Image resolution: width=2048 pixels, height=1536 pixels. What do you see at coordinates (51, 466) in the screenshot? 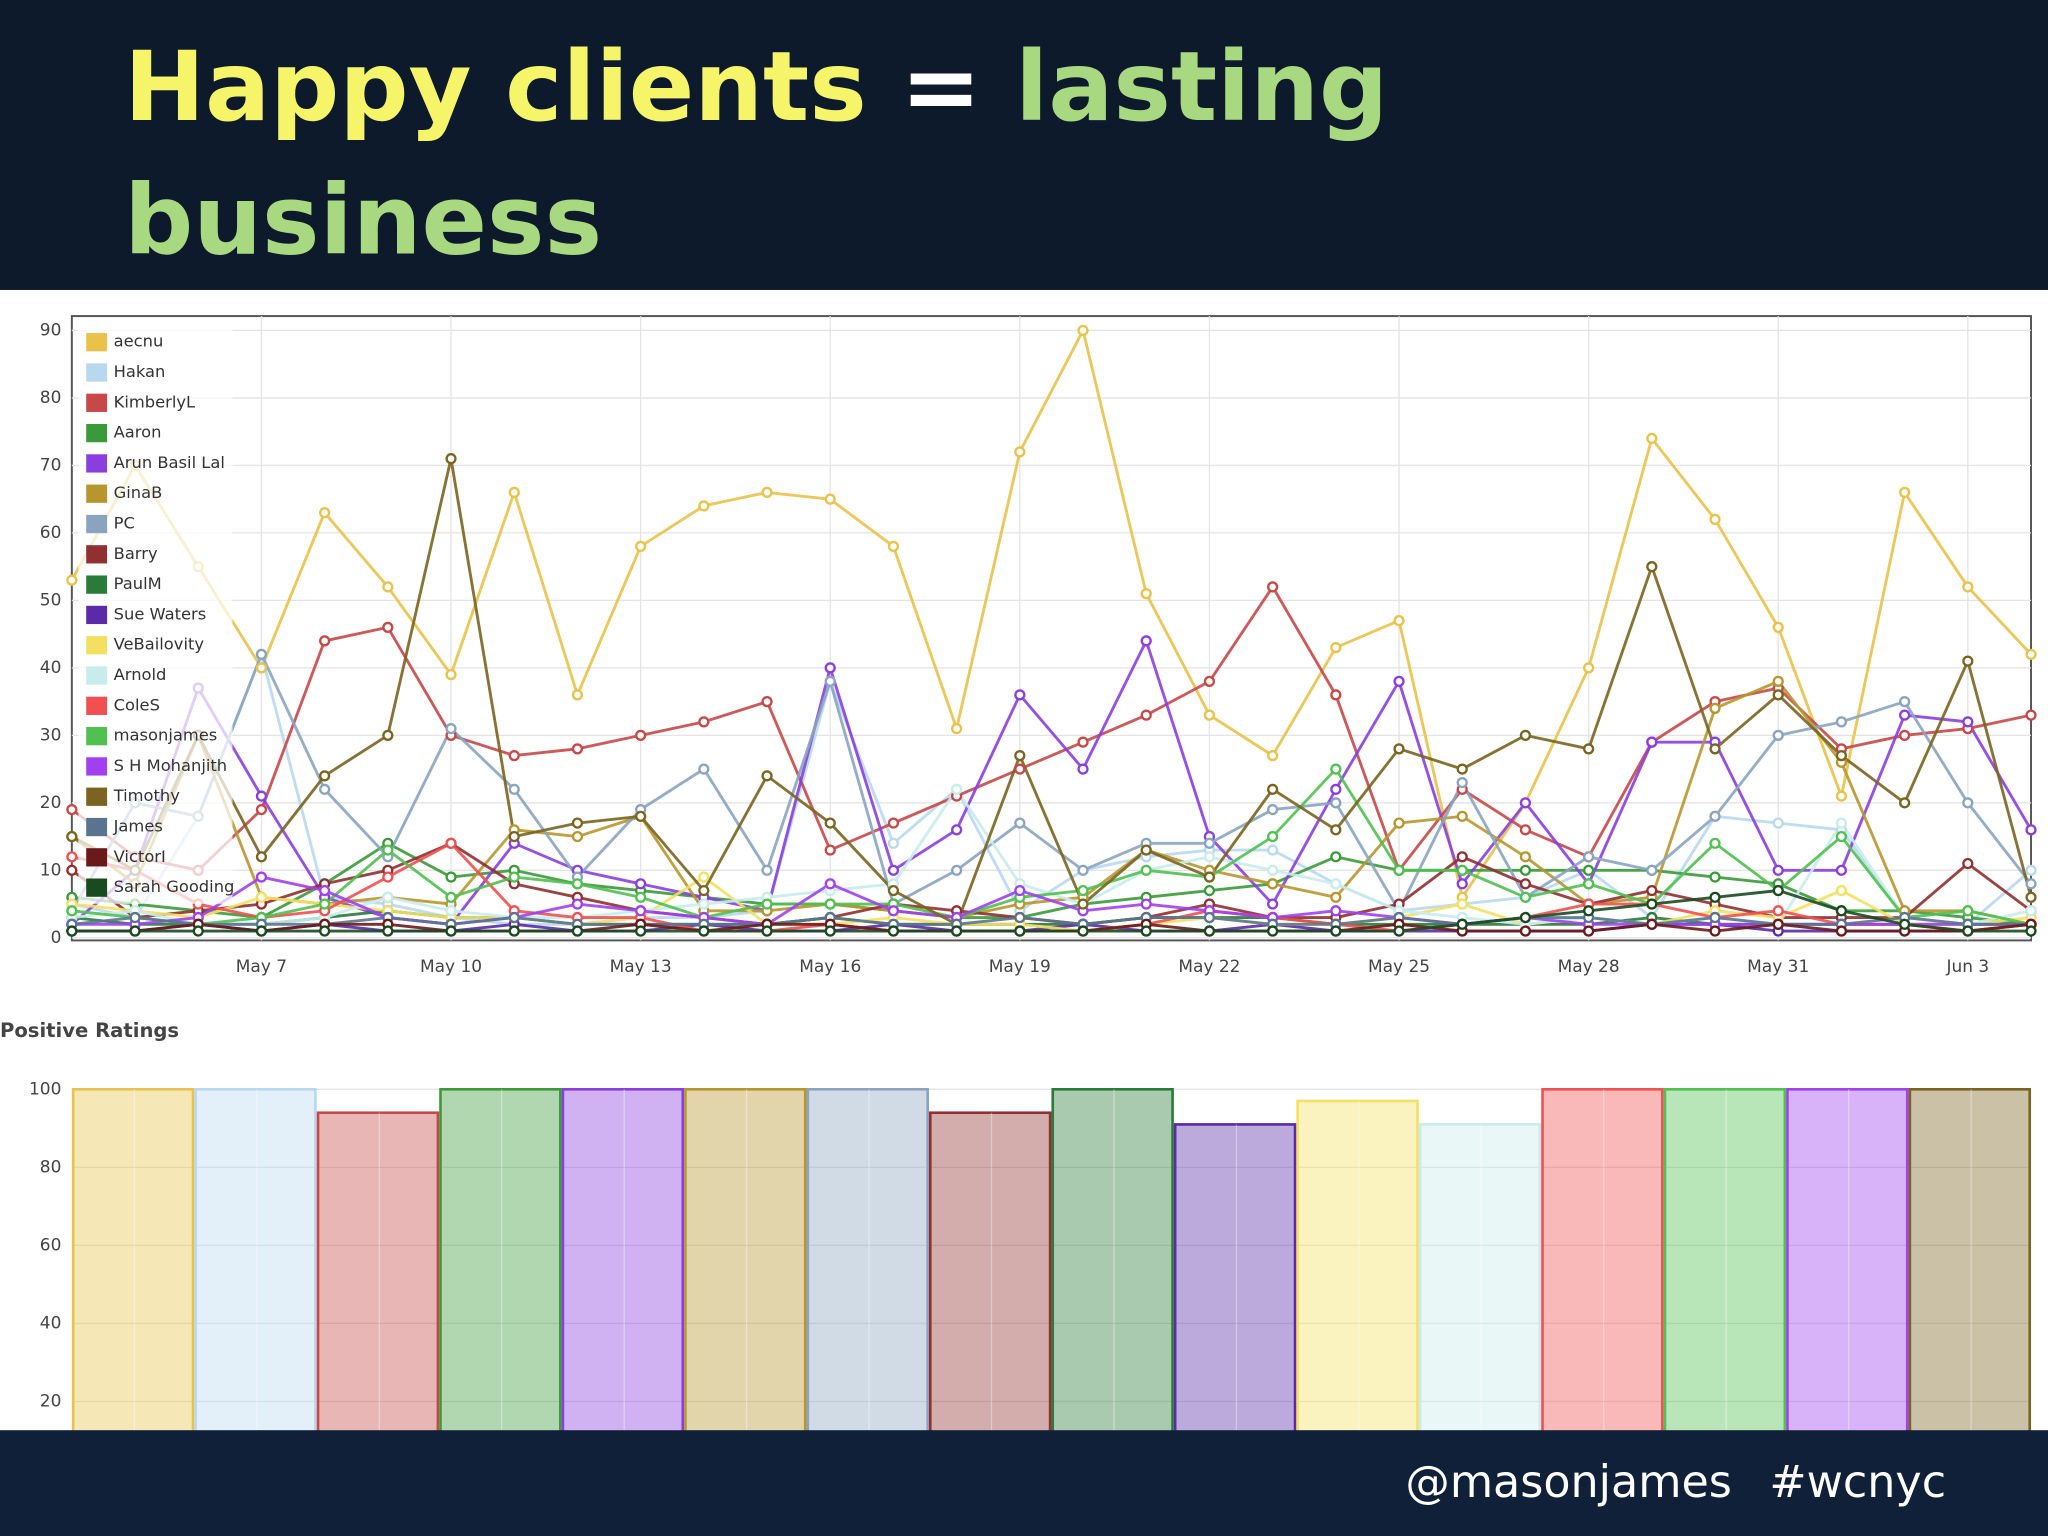
I see `y-tick-label: 70` at bounding box center [51, 466].